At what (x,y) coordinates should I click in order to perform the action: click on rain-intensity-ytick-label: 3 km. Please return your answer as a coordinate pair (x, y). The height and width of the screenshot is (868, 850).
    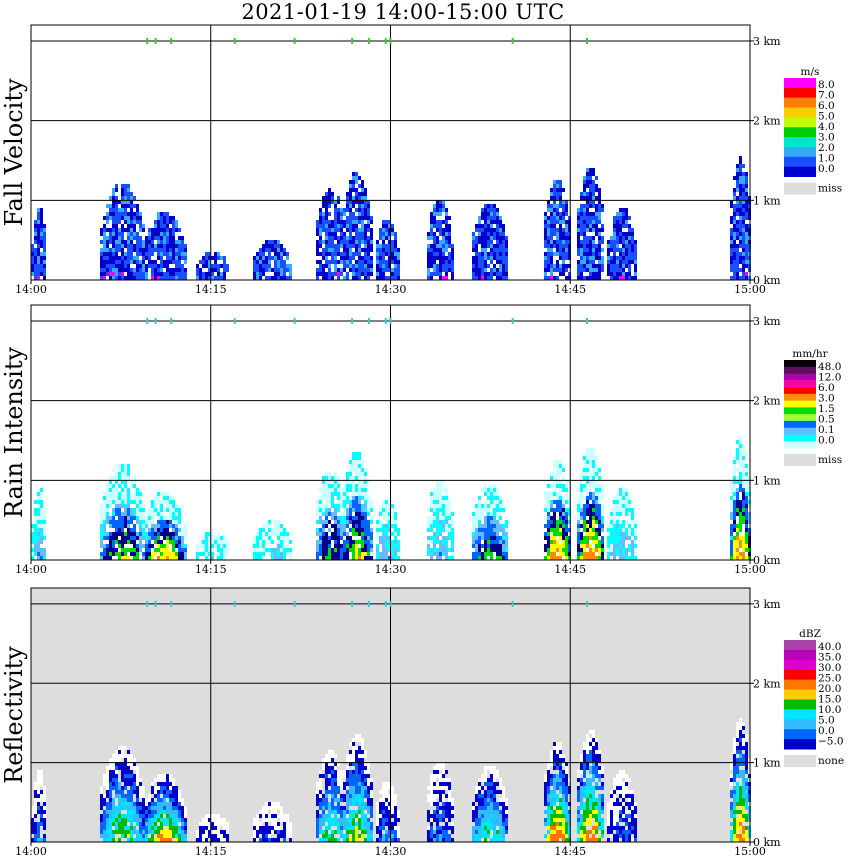
    Looking at the image, I should click on (767, 321).